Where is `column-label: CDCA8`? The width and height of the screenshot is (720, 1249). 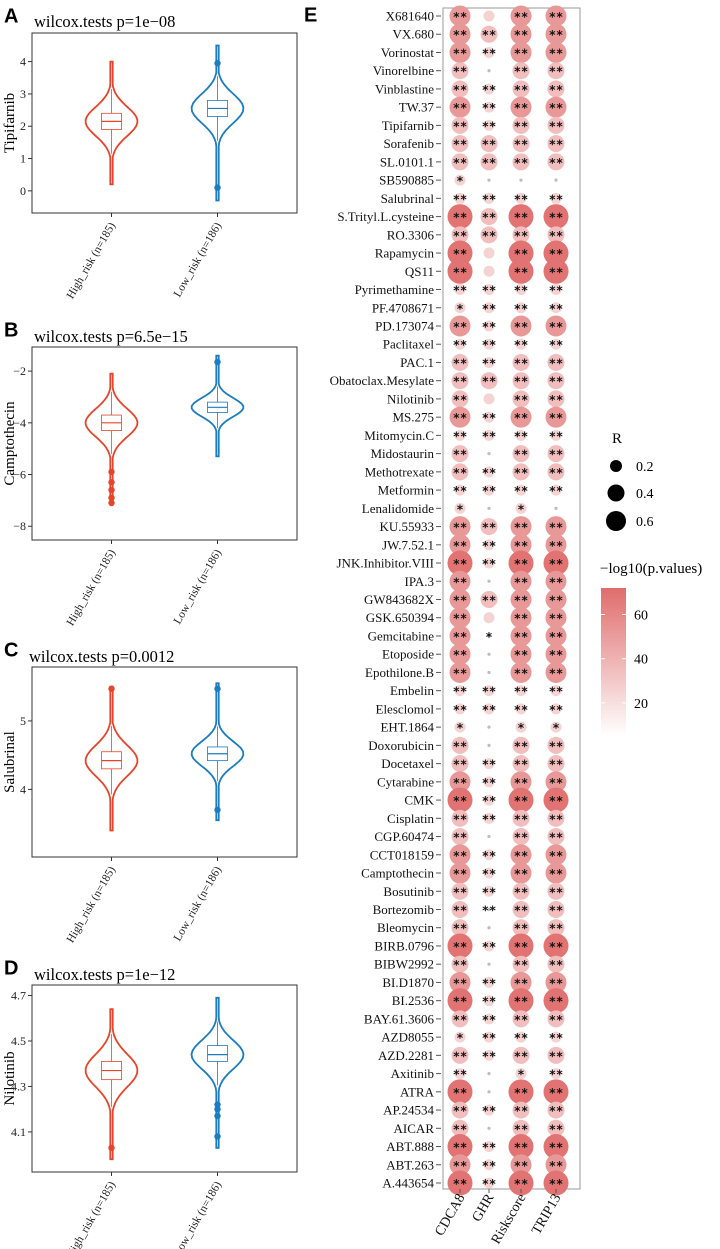
column-label: CDCA8 is located at coordinates (451, 1215).